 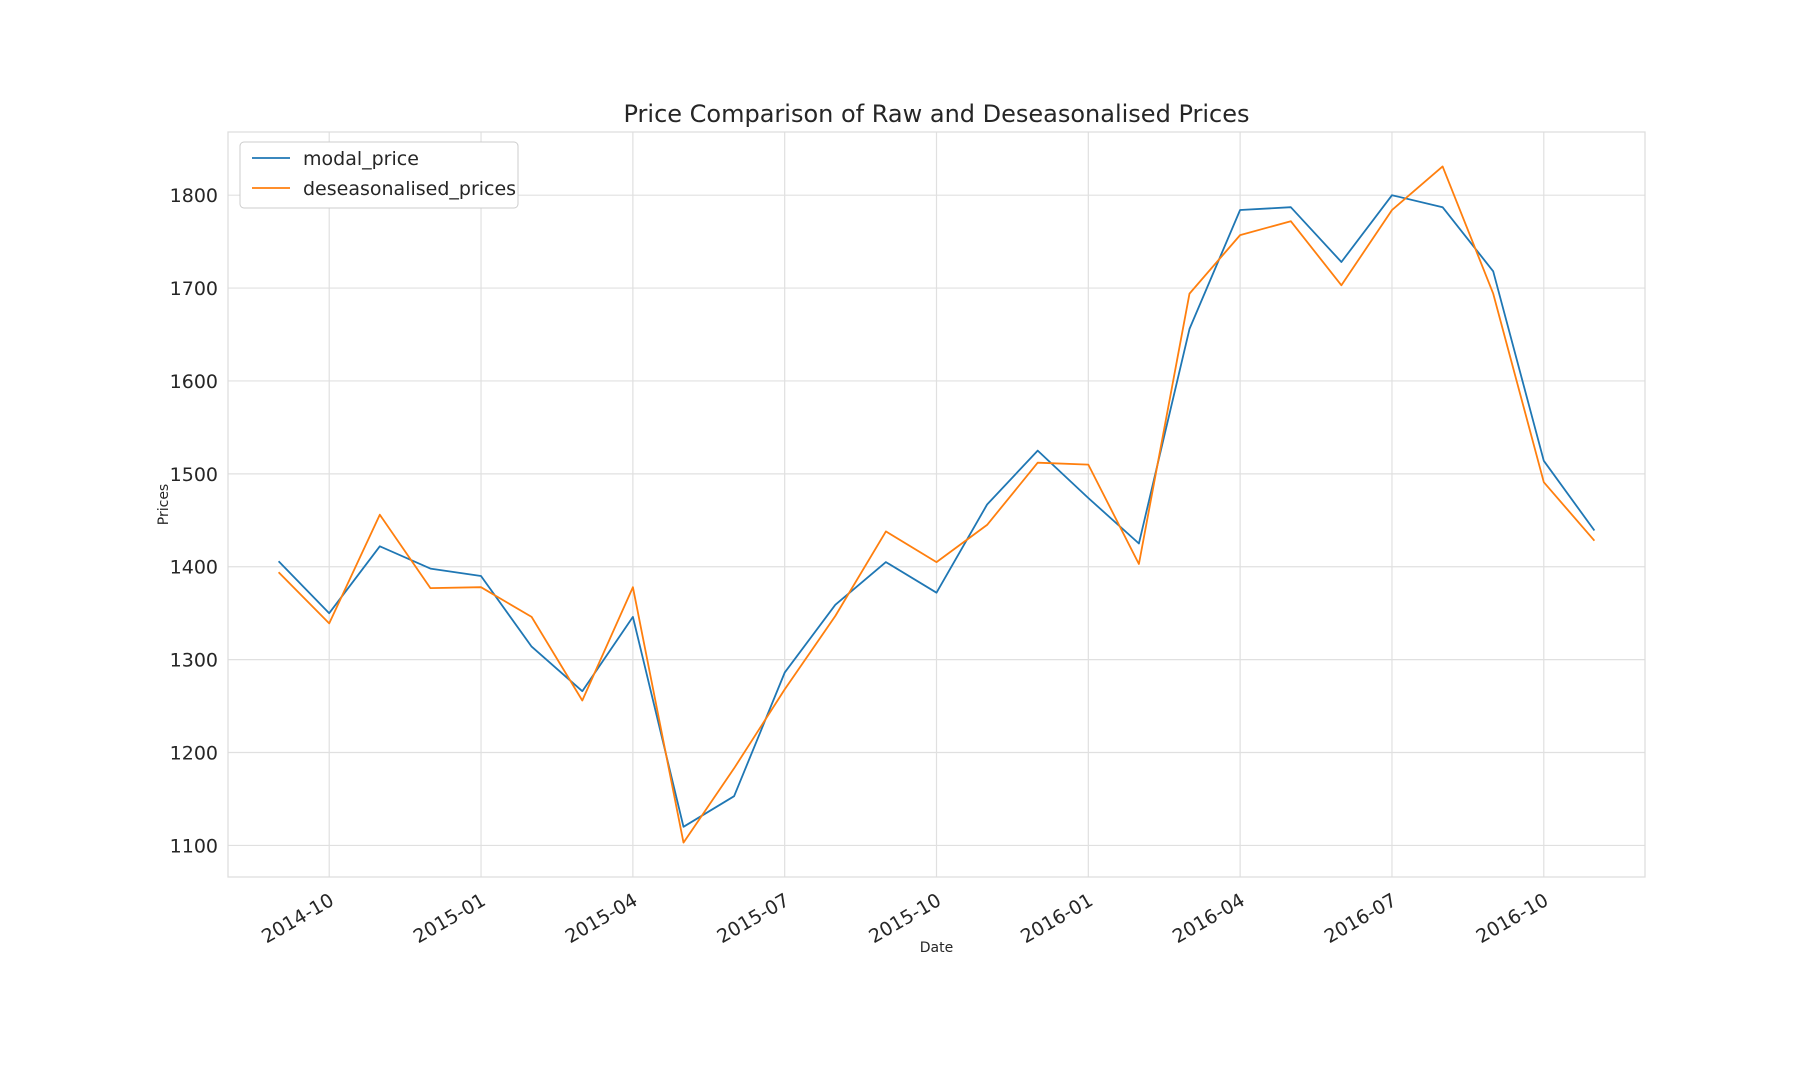 I want to click on y-tick-label: 1800, so click(x=194, y=196).